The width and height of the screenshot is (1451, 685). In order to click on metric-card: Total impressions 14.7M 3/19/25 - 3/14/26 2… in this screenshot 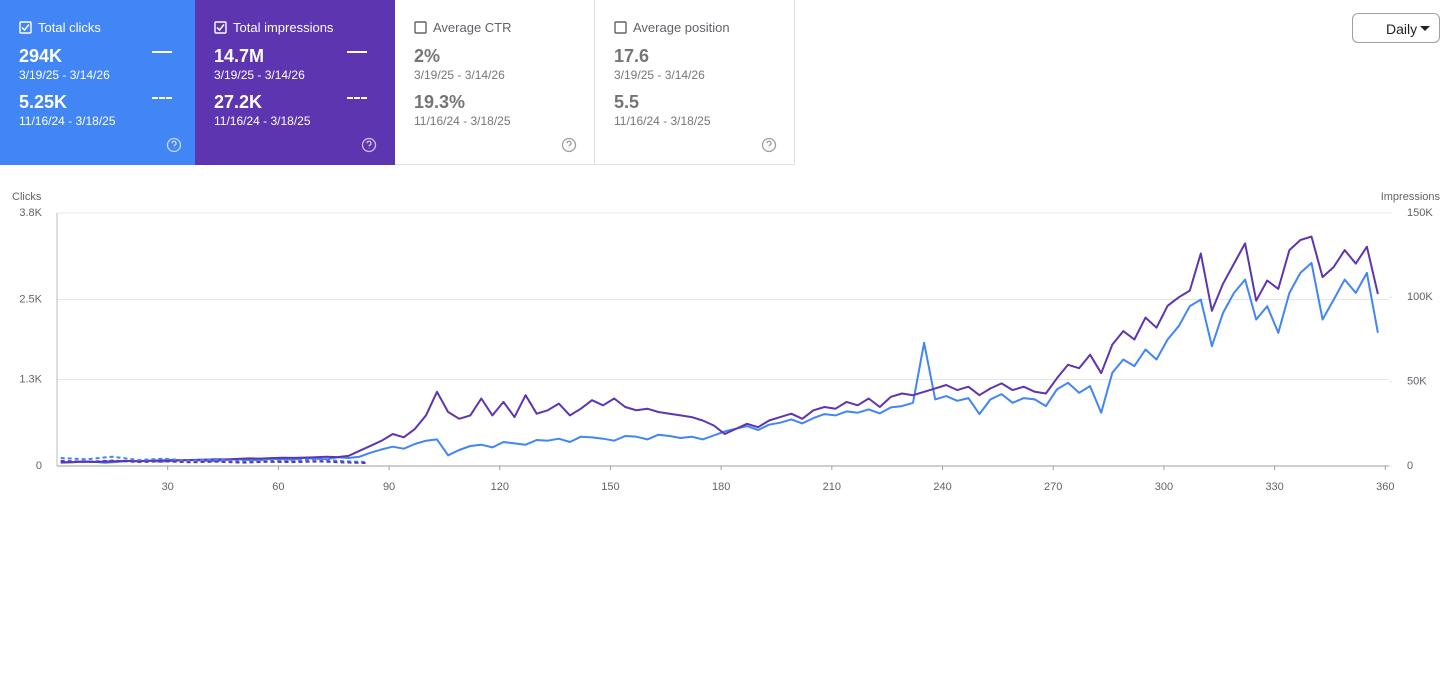, I will do `click(295, 82)`.